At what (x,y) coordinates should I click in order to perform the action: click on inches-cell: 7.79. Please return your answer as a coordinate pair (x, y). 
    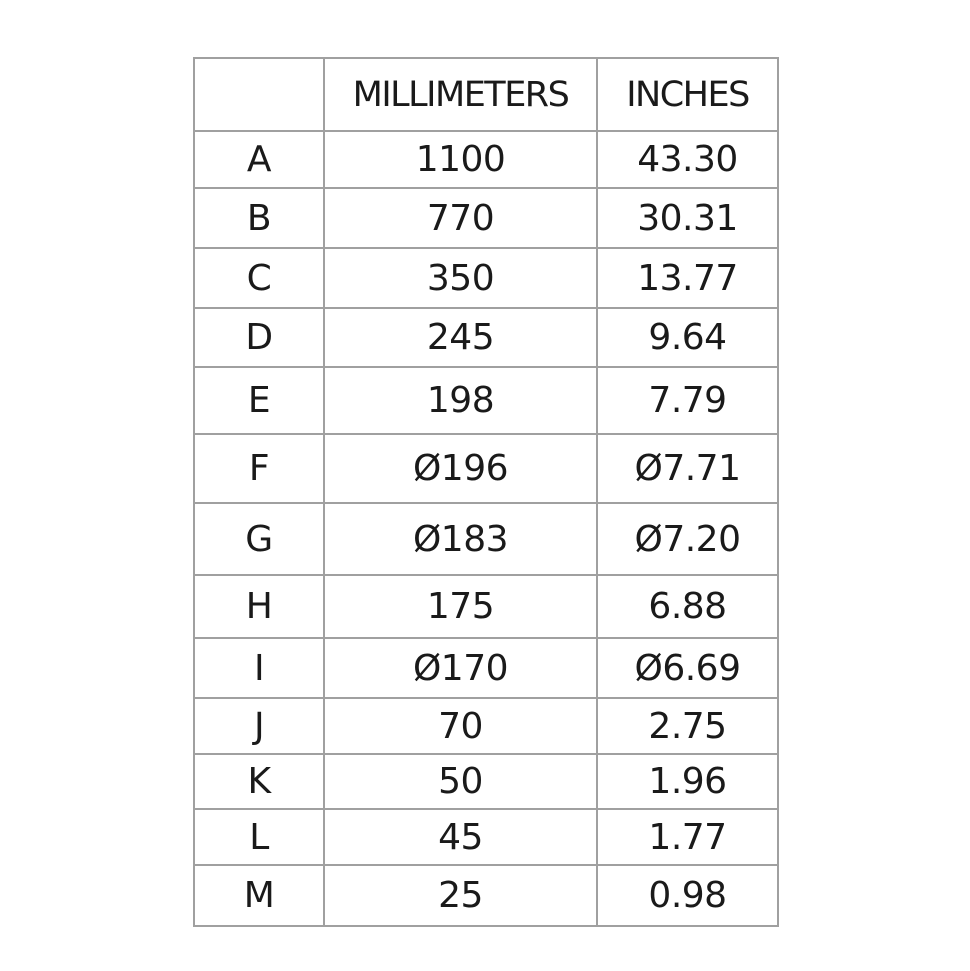
    Looking at the image, I should click on (687, 400).